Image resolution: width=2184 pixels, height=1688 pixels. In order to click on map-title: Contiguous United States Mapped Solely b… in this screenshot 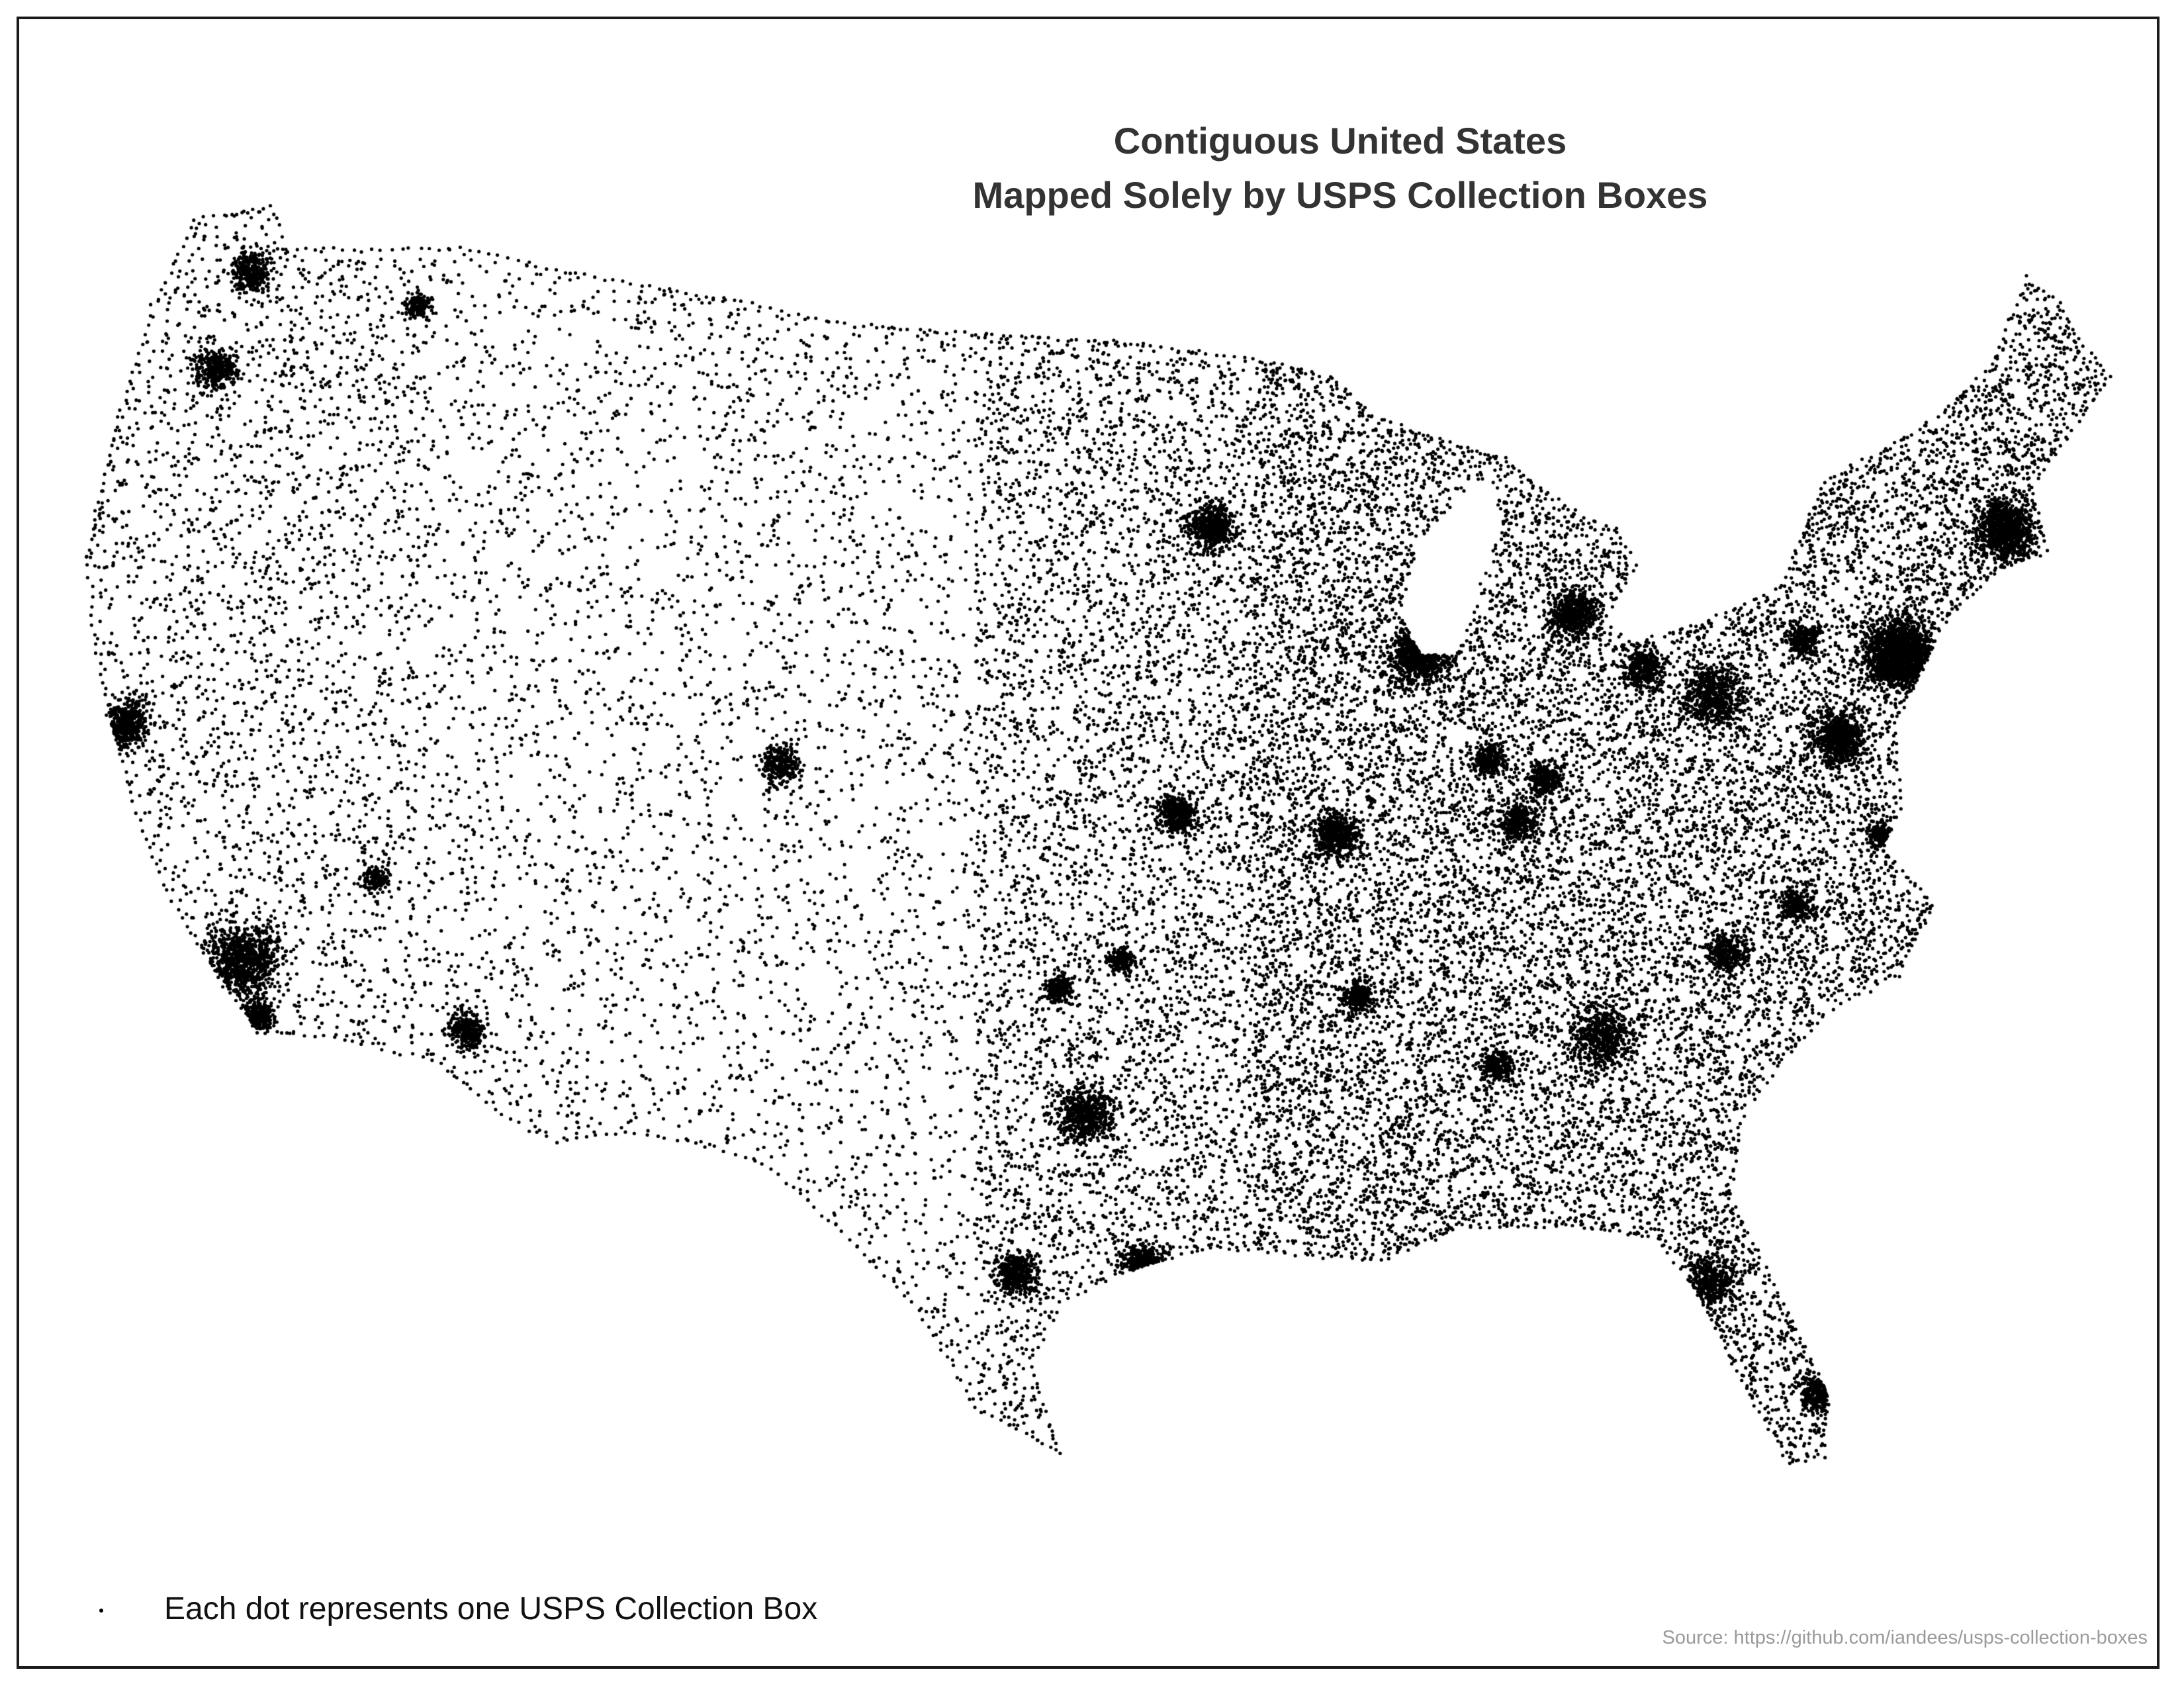, I will do `click(1341, 168)`.